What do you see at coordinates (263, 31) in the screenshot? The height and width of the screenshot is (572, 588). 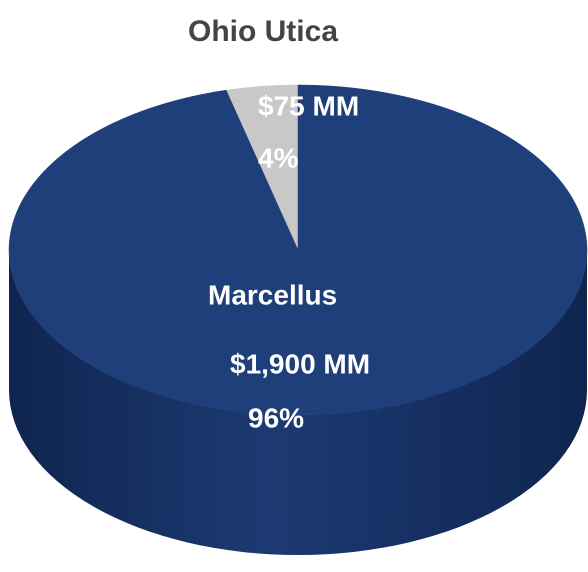 I see `chart-title: Ohio Utica` at bounding box center [263, 31].